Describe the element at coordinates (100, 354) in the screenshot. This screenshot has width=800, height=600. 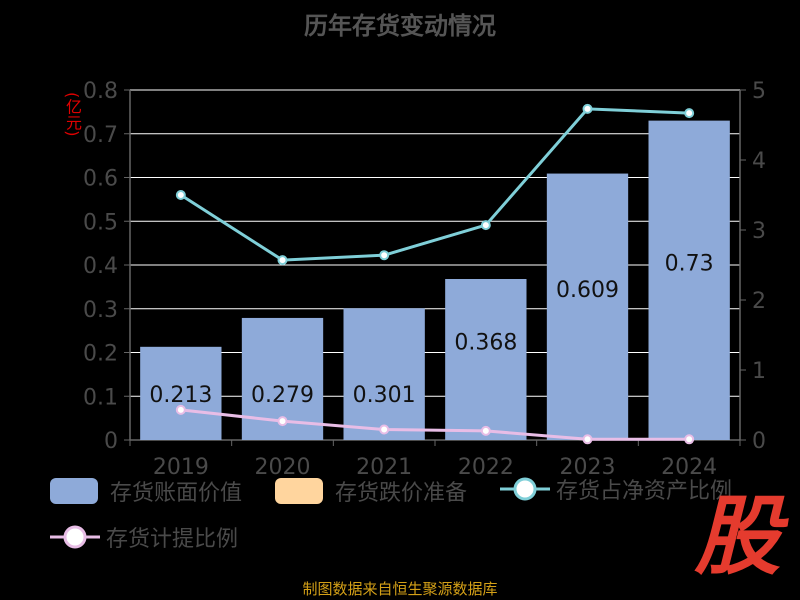
I see `y-tick-label: 0.2` at that location.